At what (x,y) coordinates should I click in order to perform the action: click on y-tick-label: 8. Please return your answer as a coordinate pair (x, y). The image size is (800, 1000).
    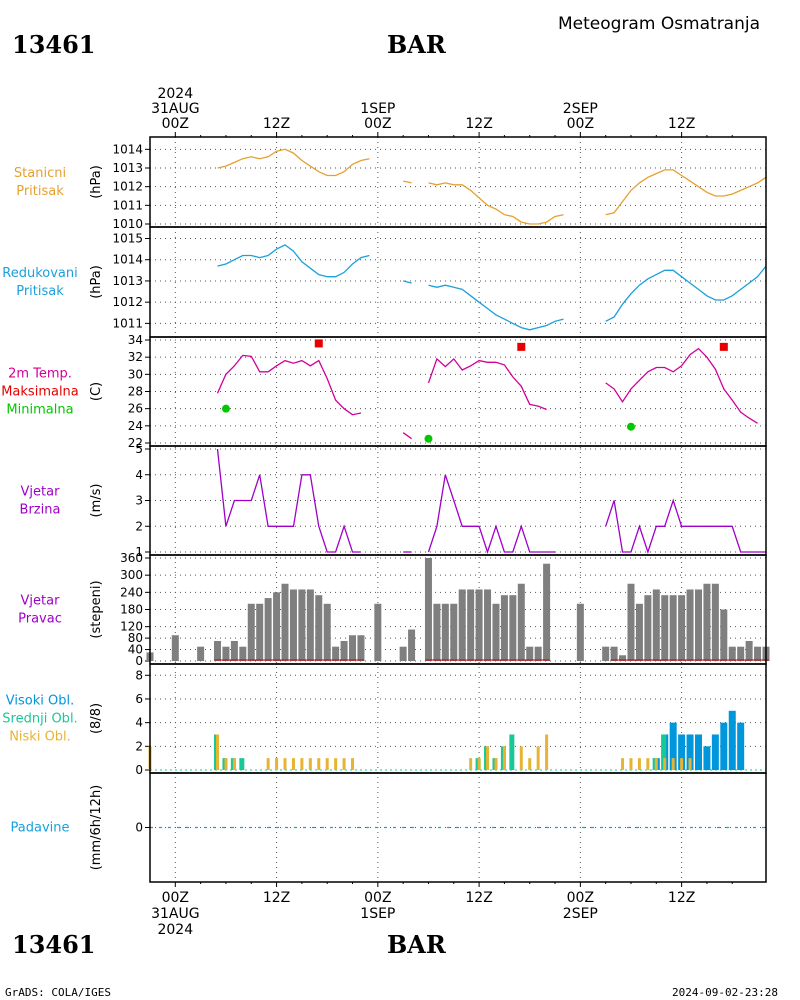
    Looking at the image, I should click on (139, 675).